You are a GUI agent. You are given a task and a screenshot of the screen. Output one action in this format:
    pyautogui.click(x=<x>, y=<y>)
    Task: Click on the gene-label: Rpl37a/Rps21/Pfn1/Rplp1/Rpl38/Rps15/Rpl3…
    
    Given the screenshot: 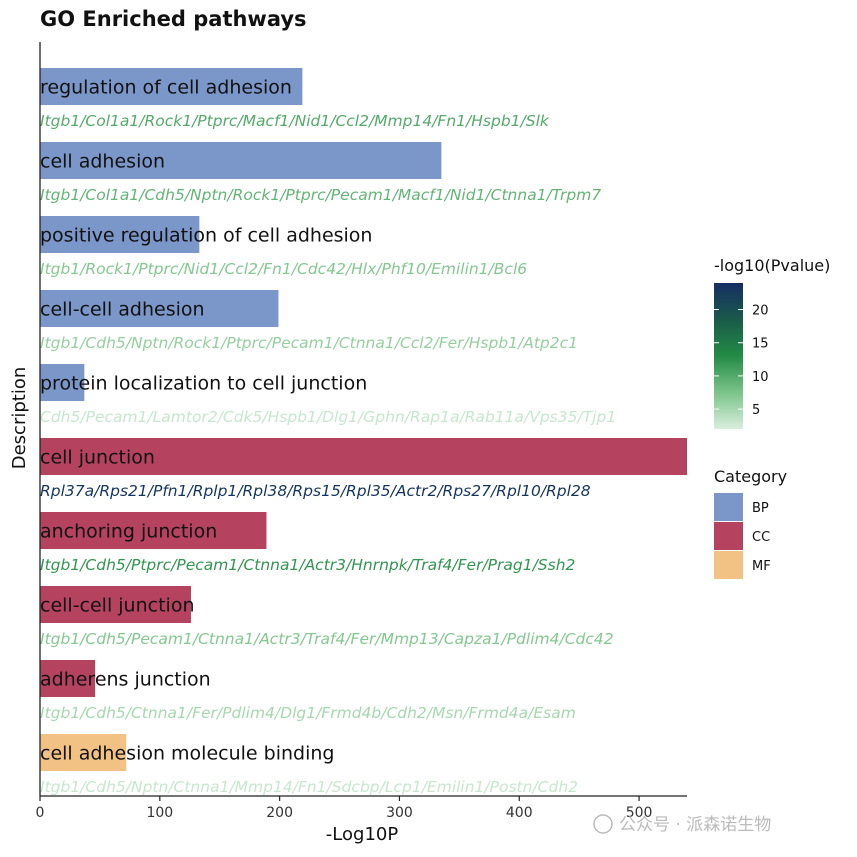 What is the action you would take?
    pyautogui.click(x=315, y=491)
    